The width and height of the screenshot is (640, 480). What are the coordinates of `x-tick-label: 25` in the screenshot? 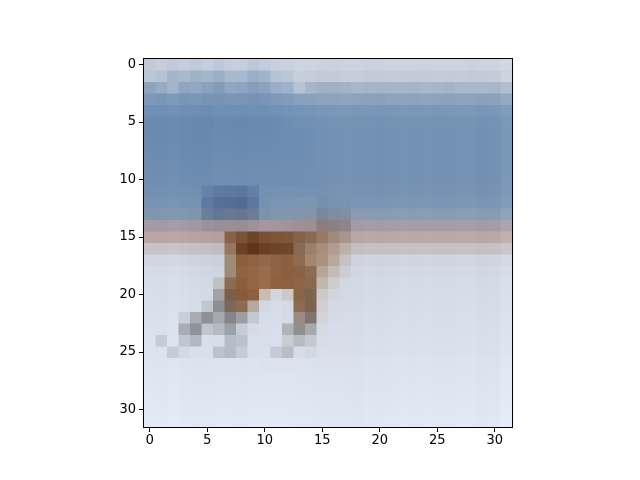 It's located at (437, 440).